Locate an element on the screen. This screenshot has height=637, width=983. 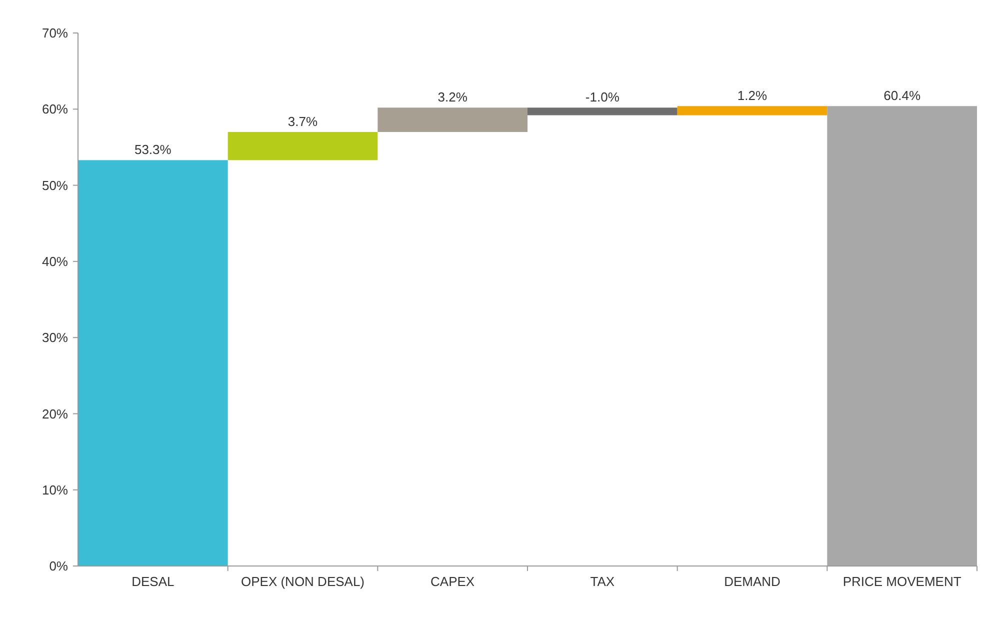
y-tick-label: 10% is located at coordinates (55, 490).